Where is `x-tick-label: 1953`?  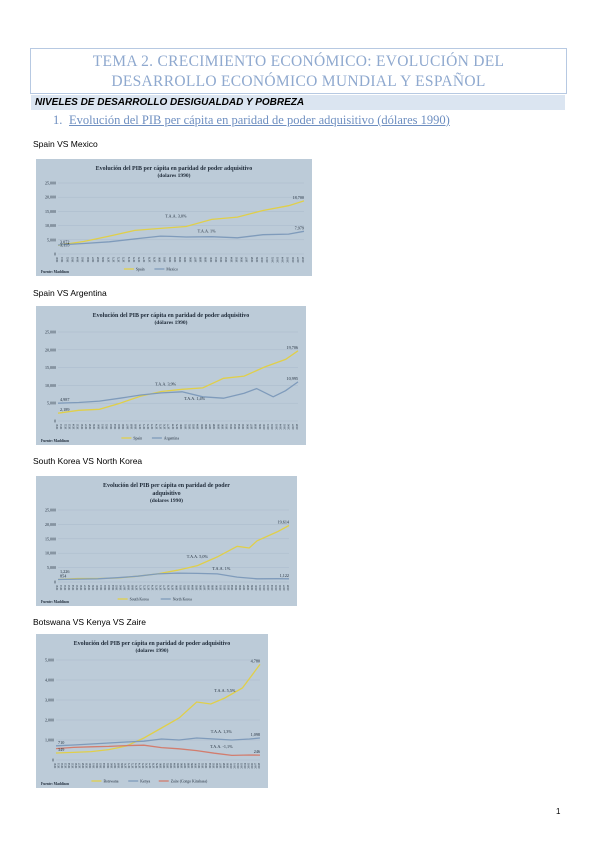 x-tick-label: 1953 is located at coordinates (69, 426).